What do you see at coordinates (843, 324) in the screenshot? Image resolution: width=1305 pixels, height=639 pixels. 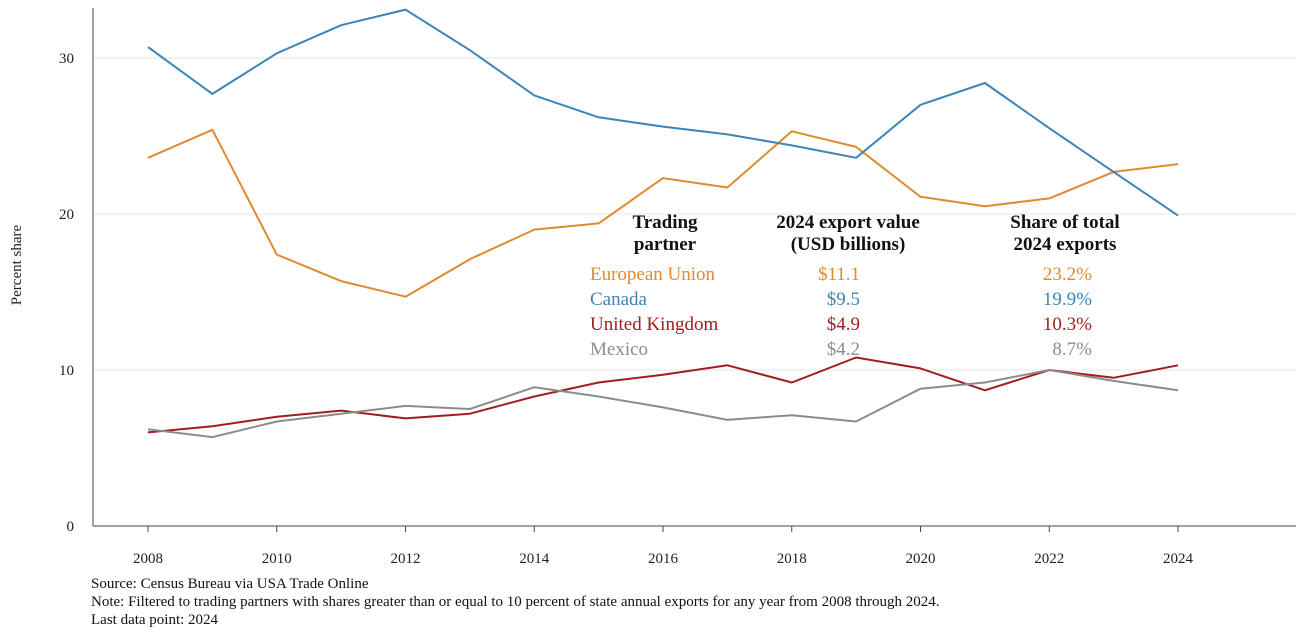 I see `row-value-uk: $4.9` at bounding box center [843, 324].